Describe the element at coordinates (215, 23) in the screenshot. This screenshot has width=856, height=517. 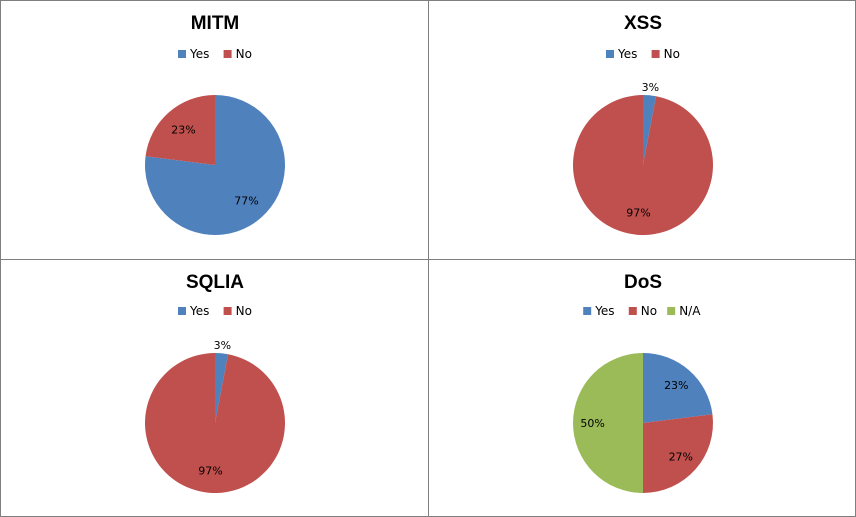
I see `chart-title: MITM` at that location.